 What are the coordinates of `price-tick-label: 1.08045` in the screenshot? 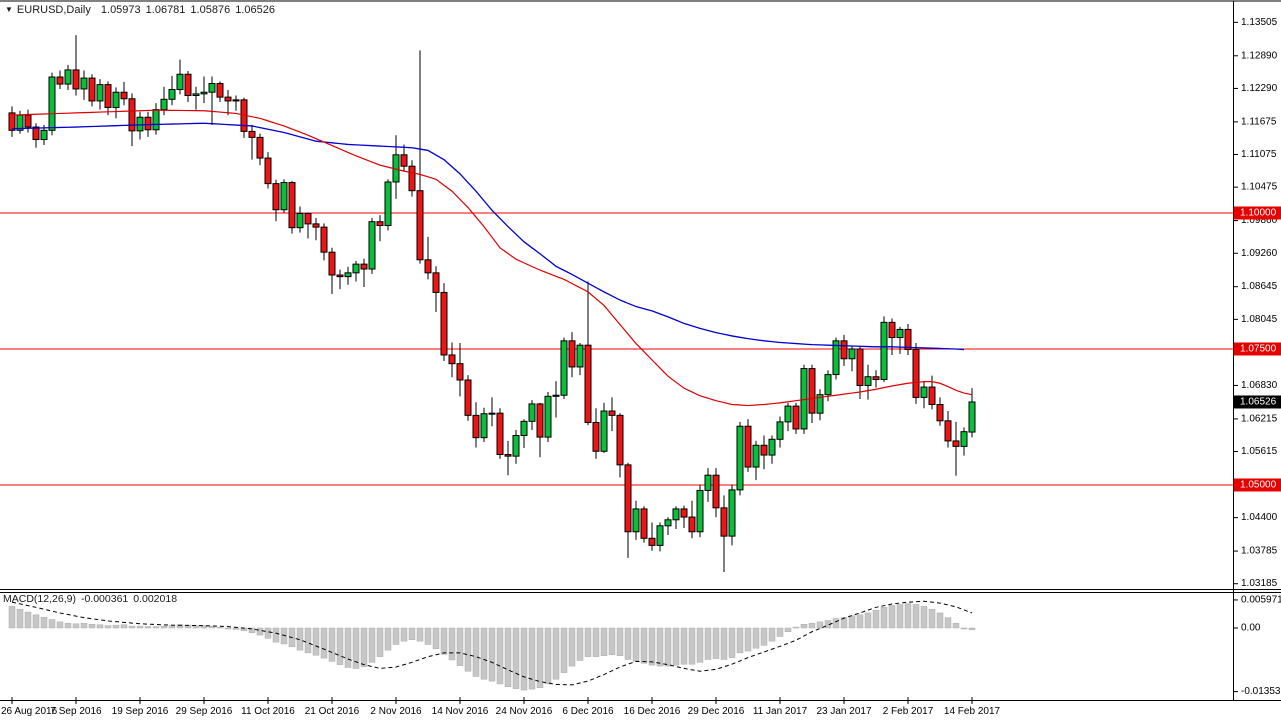 It's located at (1259, 319).